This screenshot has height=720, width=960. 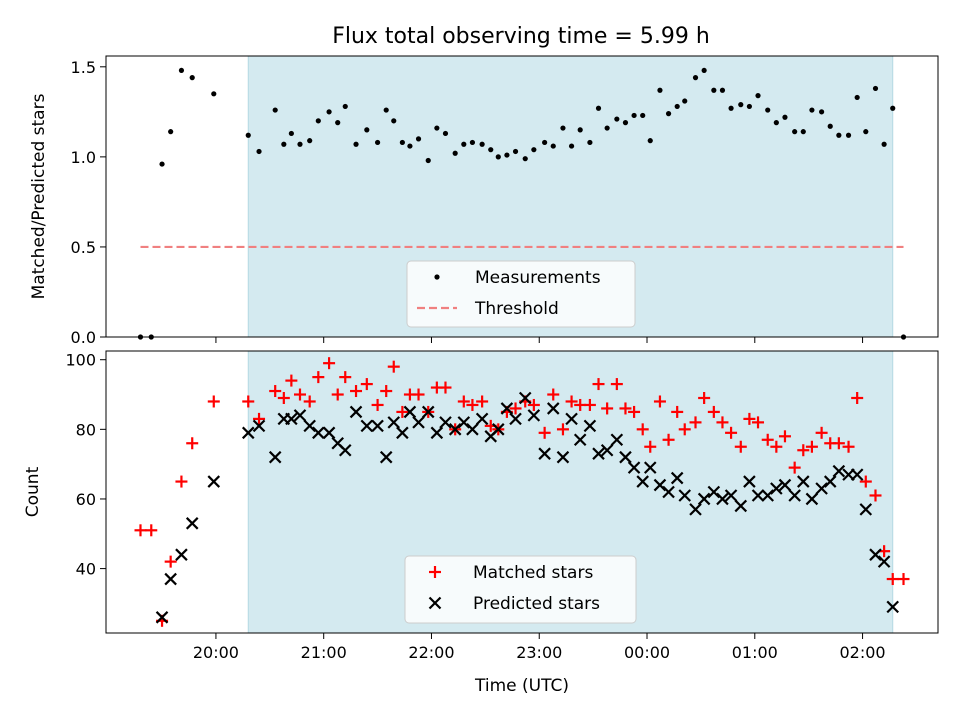 What do you see at coordinates (538, 278) in the screenshot?
I see `legend-measurements-label: Measurements` at bounding box center [538, 278].